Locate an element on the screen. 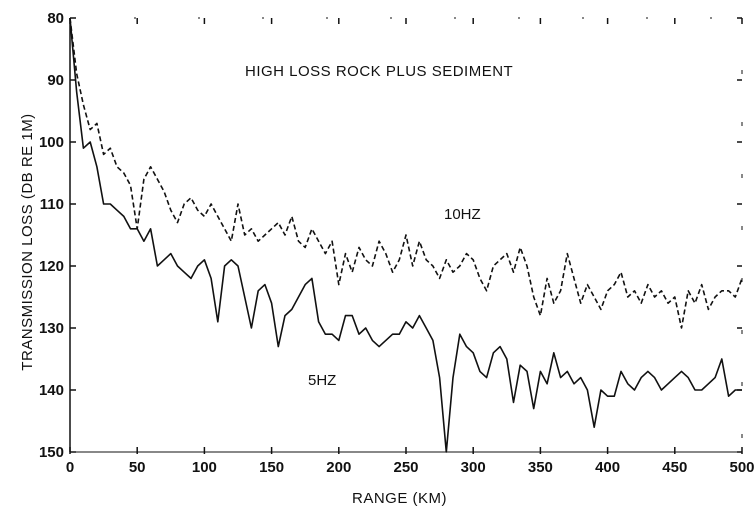 This screenshot has height=508, width=755. chart-title: HIGH LOSS ROCK PLUS SEDIMENT is located at coordinates (379, 71).